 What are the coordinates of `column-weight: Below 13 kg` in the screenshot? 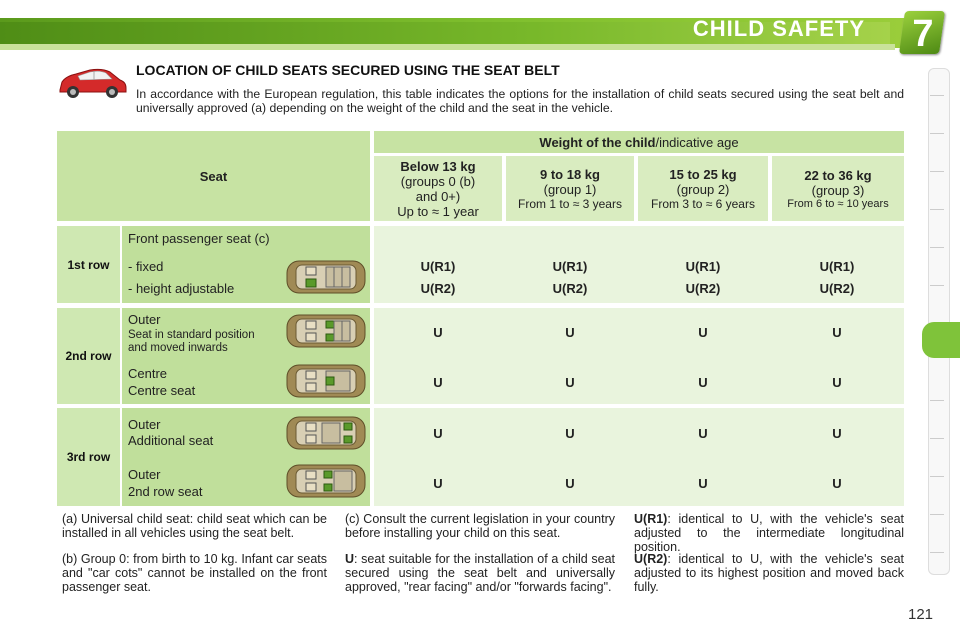 It's located at (438, 166).